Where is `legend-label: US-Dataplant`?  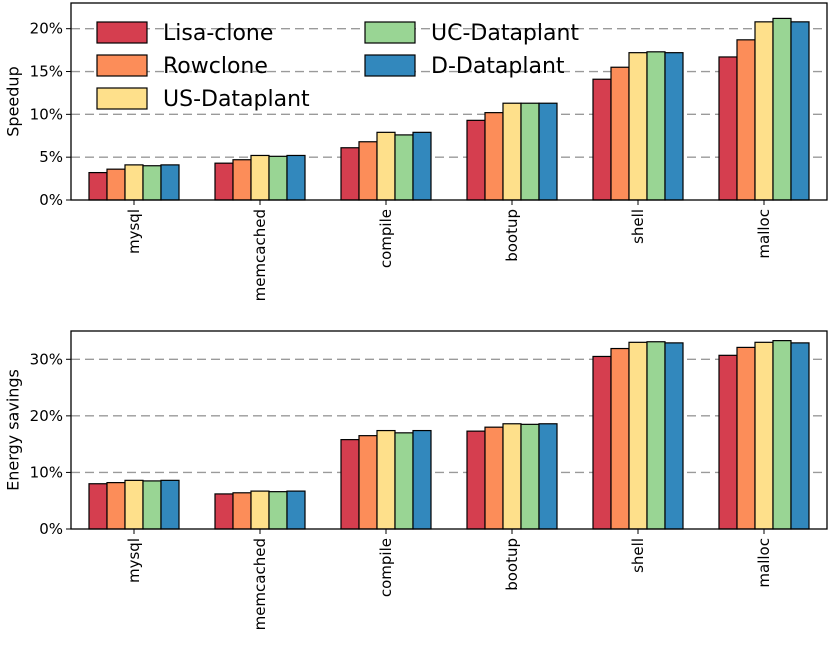
legend-label: US-Dataplant is located at coordinates (236, 99).